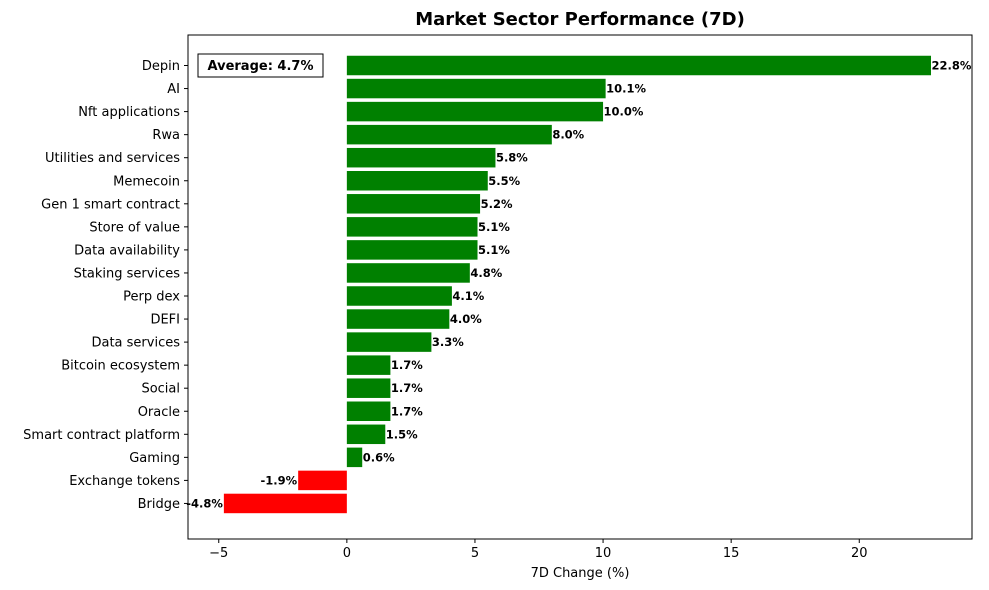  I want to click on value-label: 4.0%, so click(466, 319).